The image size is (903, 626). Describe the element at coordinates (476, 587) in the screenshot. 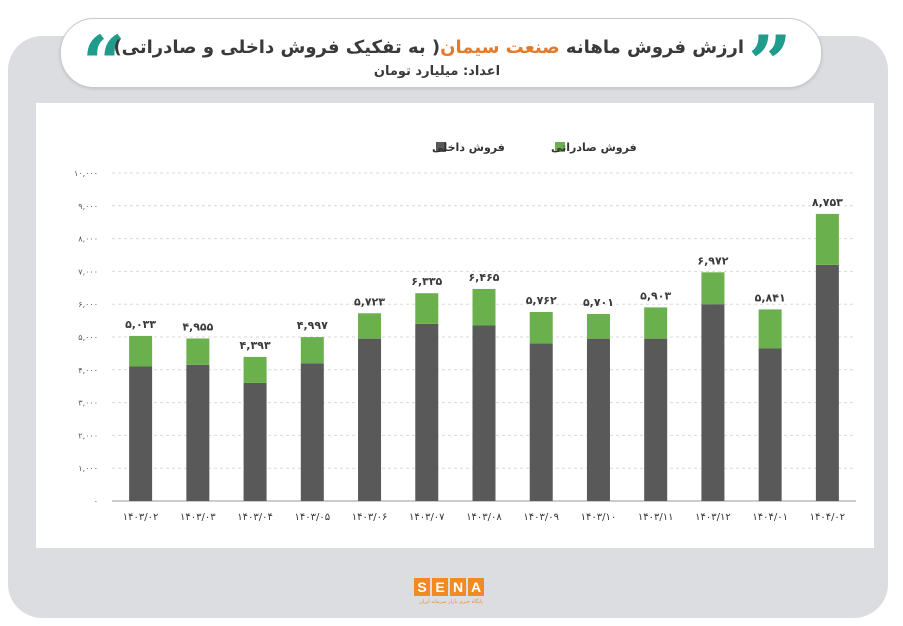

I see `logo-letter: A` at that location.